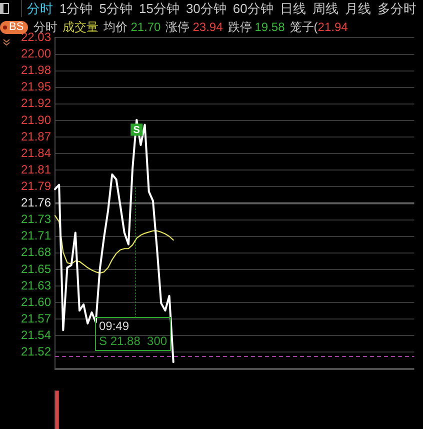 The width and height of the screenshot is (423, 429). What do you see at coordinates (36, 119) in the screenshot?
I see `y-tick-label: 21.90` at bounding box center [36, 119].